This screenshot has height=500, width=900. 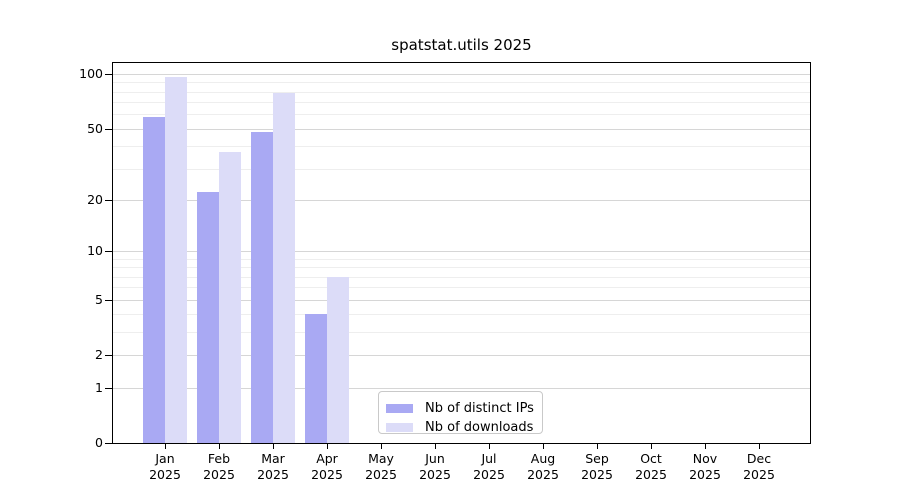 What do you see at coordinates (479, 427) in the screenshot?
I see `legend-label: Nb of downloads` at bounding box center [479, 427].